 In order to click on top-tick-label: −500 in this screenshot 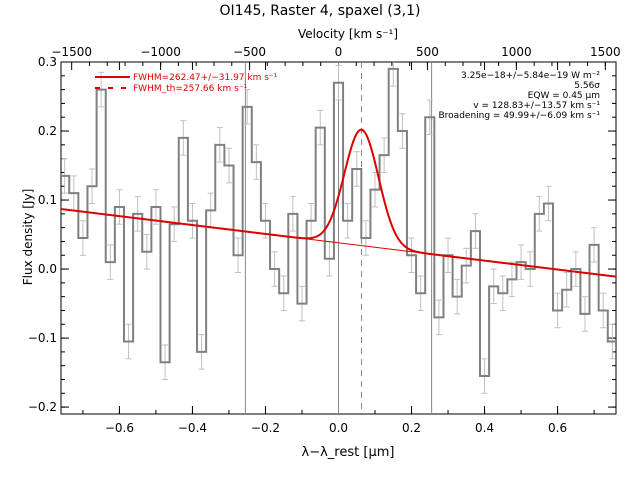, I will do `click(249, 52)`.